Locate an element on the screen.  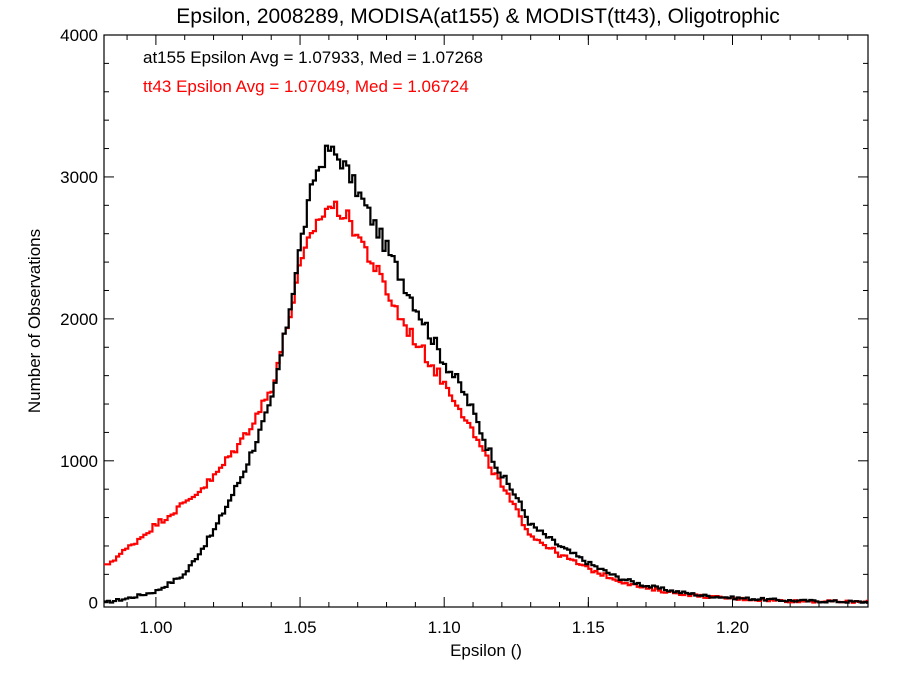
x-tick-label: 1.15 is located at coordinates (588, 627).